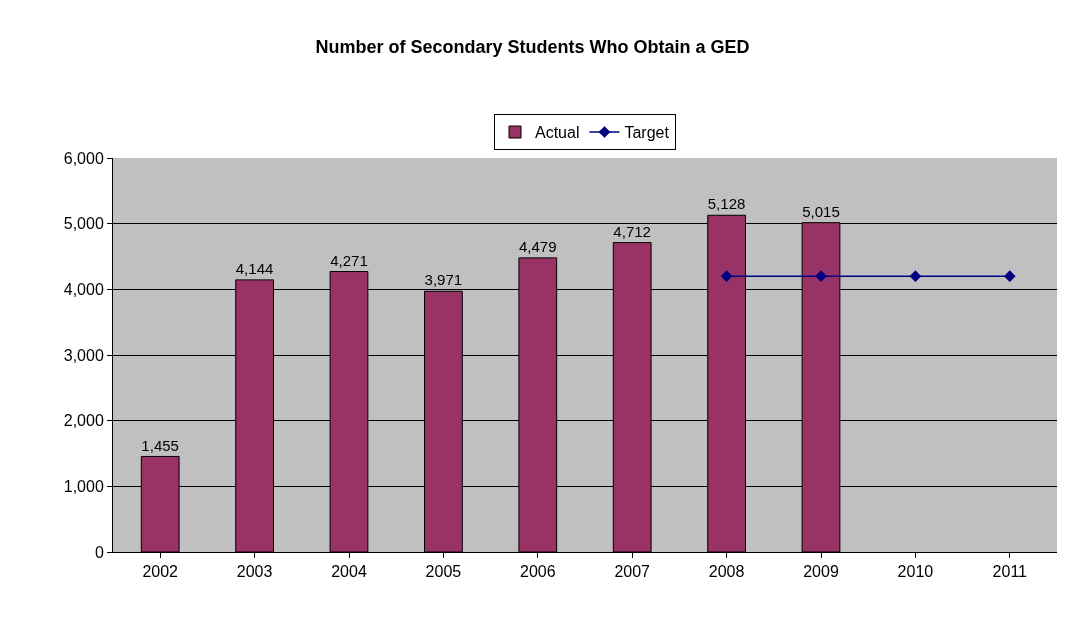 The image size is (1065, 621). Describe the element at coordinates (83, 224) in the screenshot. I see `y-tick-label: 5,000` at that location.